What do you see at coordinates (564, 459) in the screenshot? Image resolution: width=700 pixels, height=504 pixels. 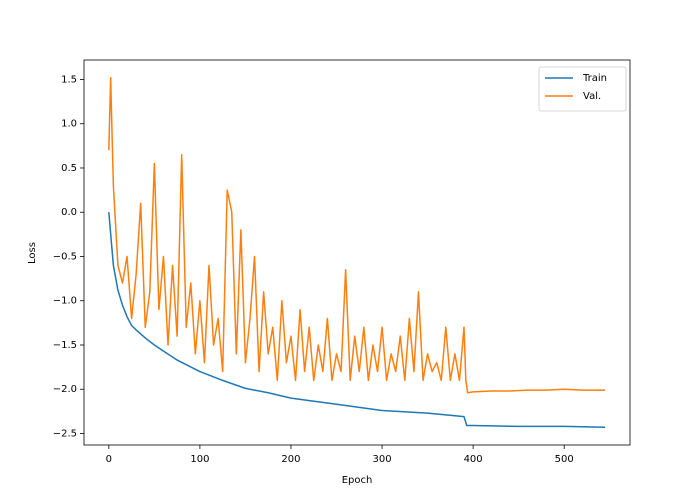 I see `x-tick-label: 500` at bounding box center [564, 459].